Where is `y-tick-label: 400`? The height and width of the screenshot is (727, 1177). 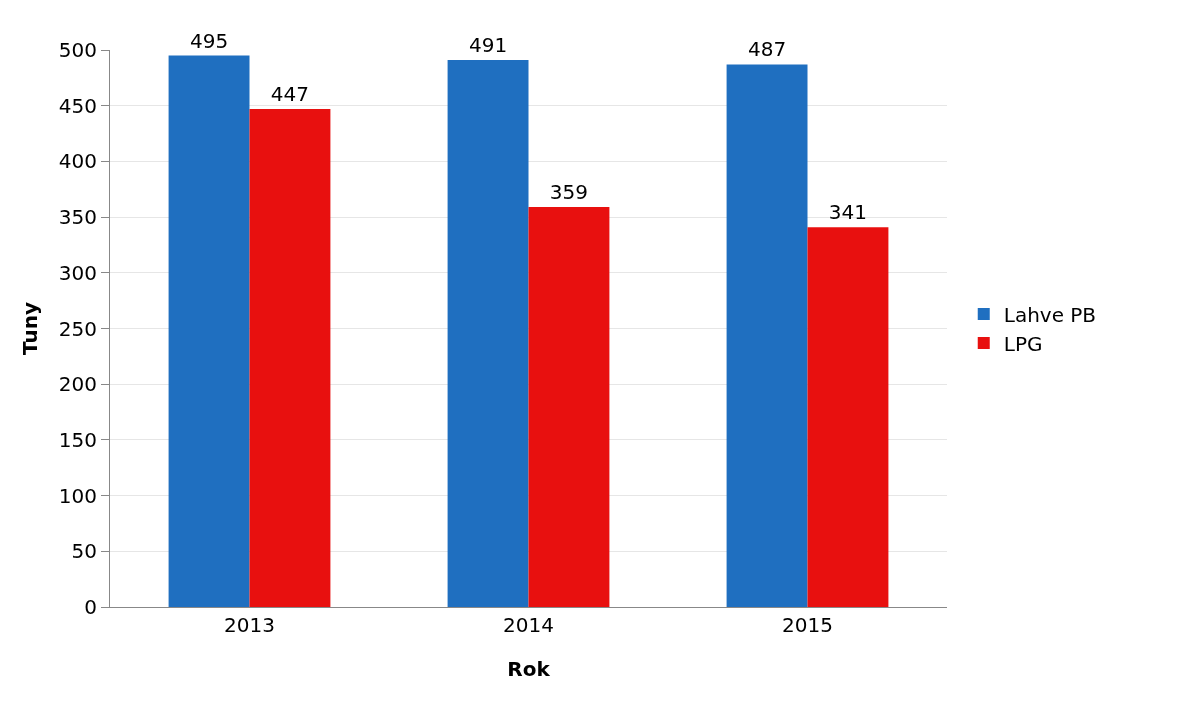 y-tick-label: 400 is located at coordinates (77, 161).